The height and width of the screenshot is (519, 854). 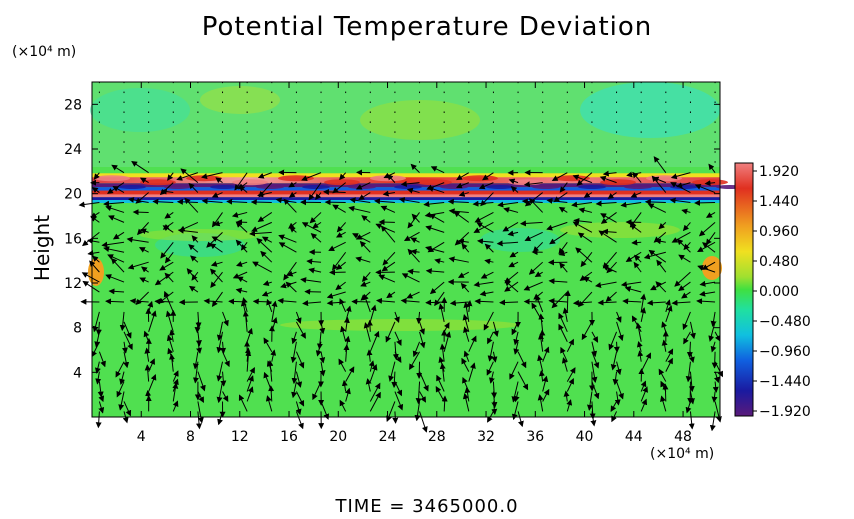 What do you see at coordinates (73, 239) in the screenshot?
I see `y-tick-label: 16` at bounding box center [73, 239].